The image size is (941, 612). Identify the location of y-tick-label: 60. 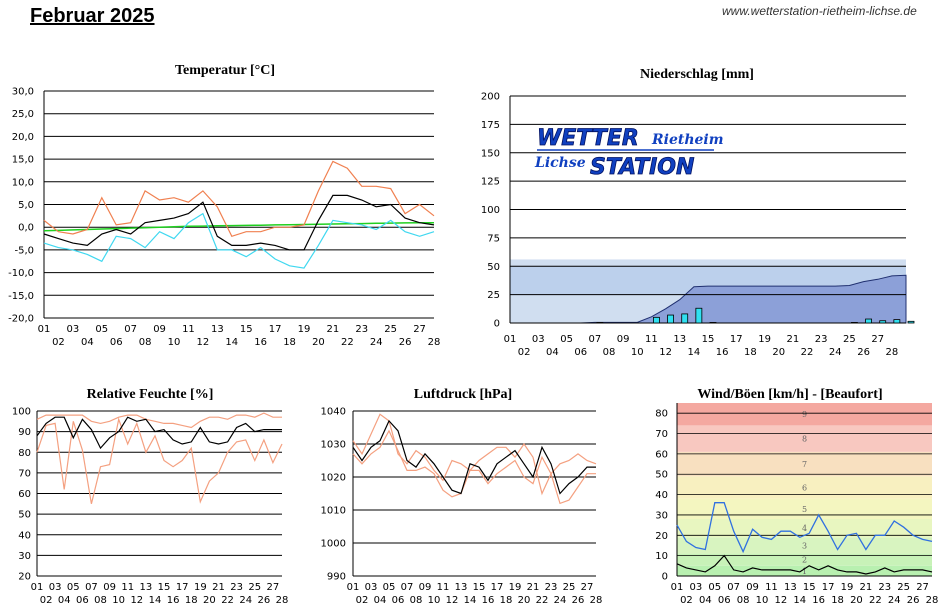
(24, 494).